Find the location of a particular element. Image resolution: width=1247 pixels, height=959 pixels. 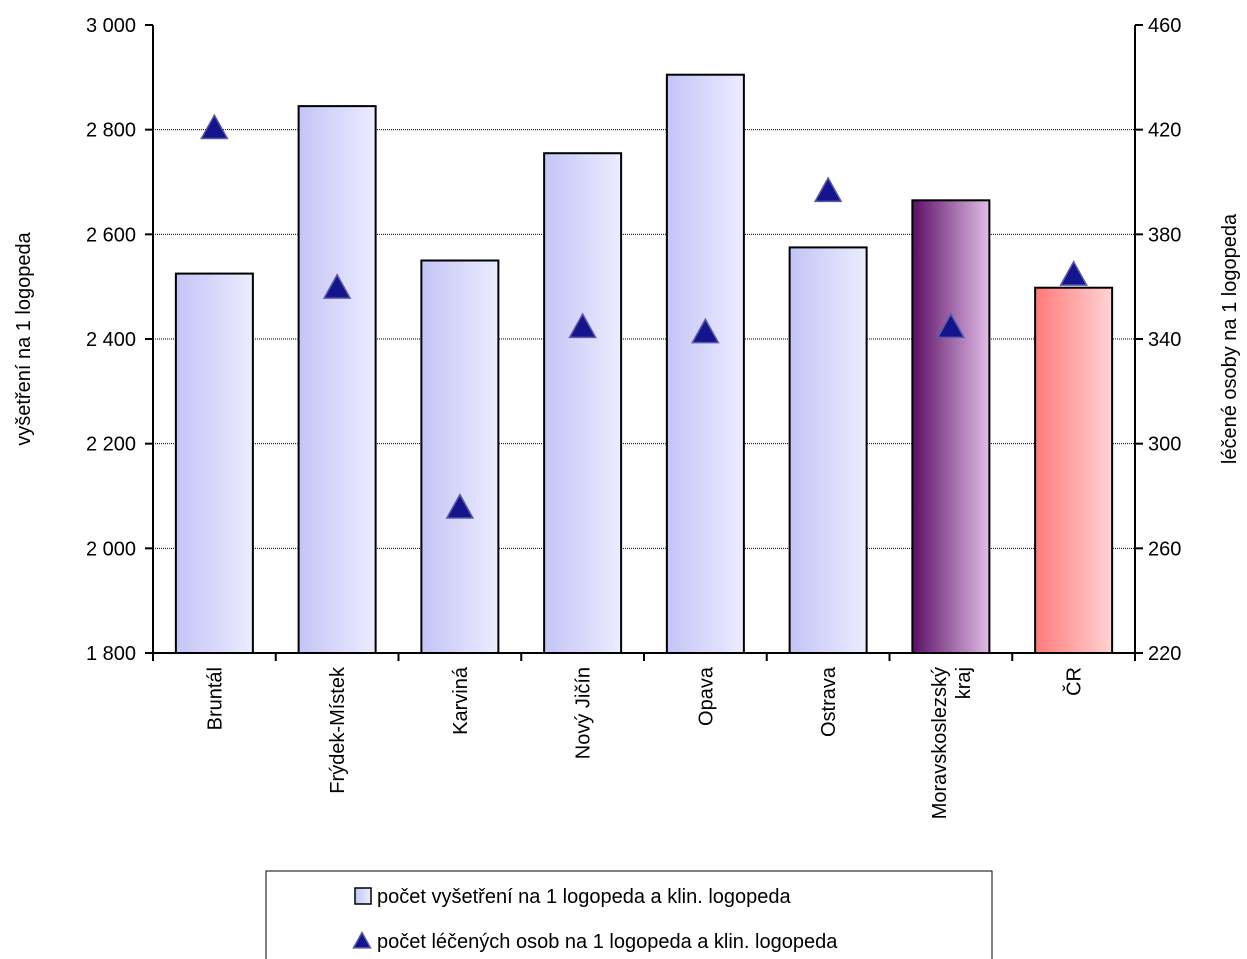

x-tick-label-line: Karviná is located at coordinates (461, 700).